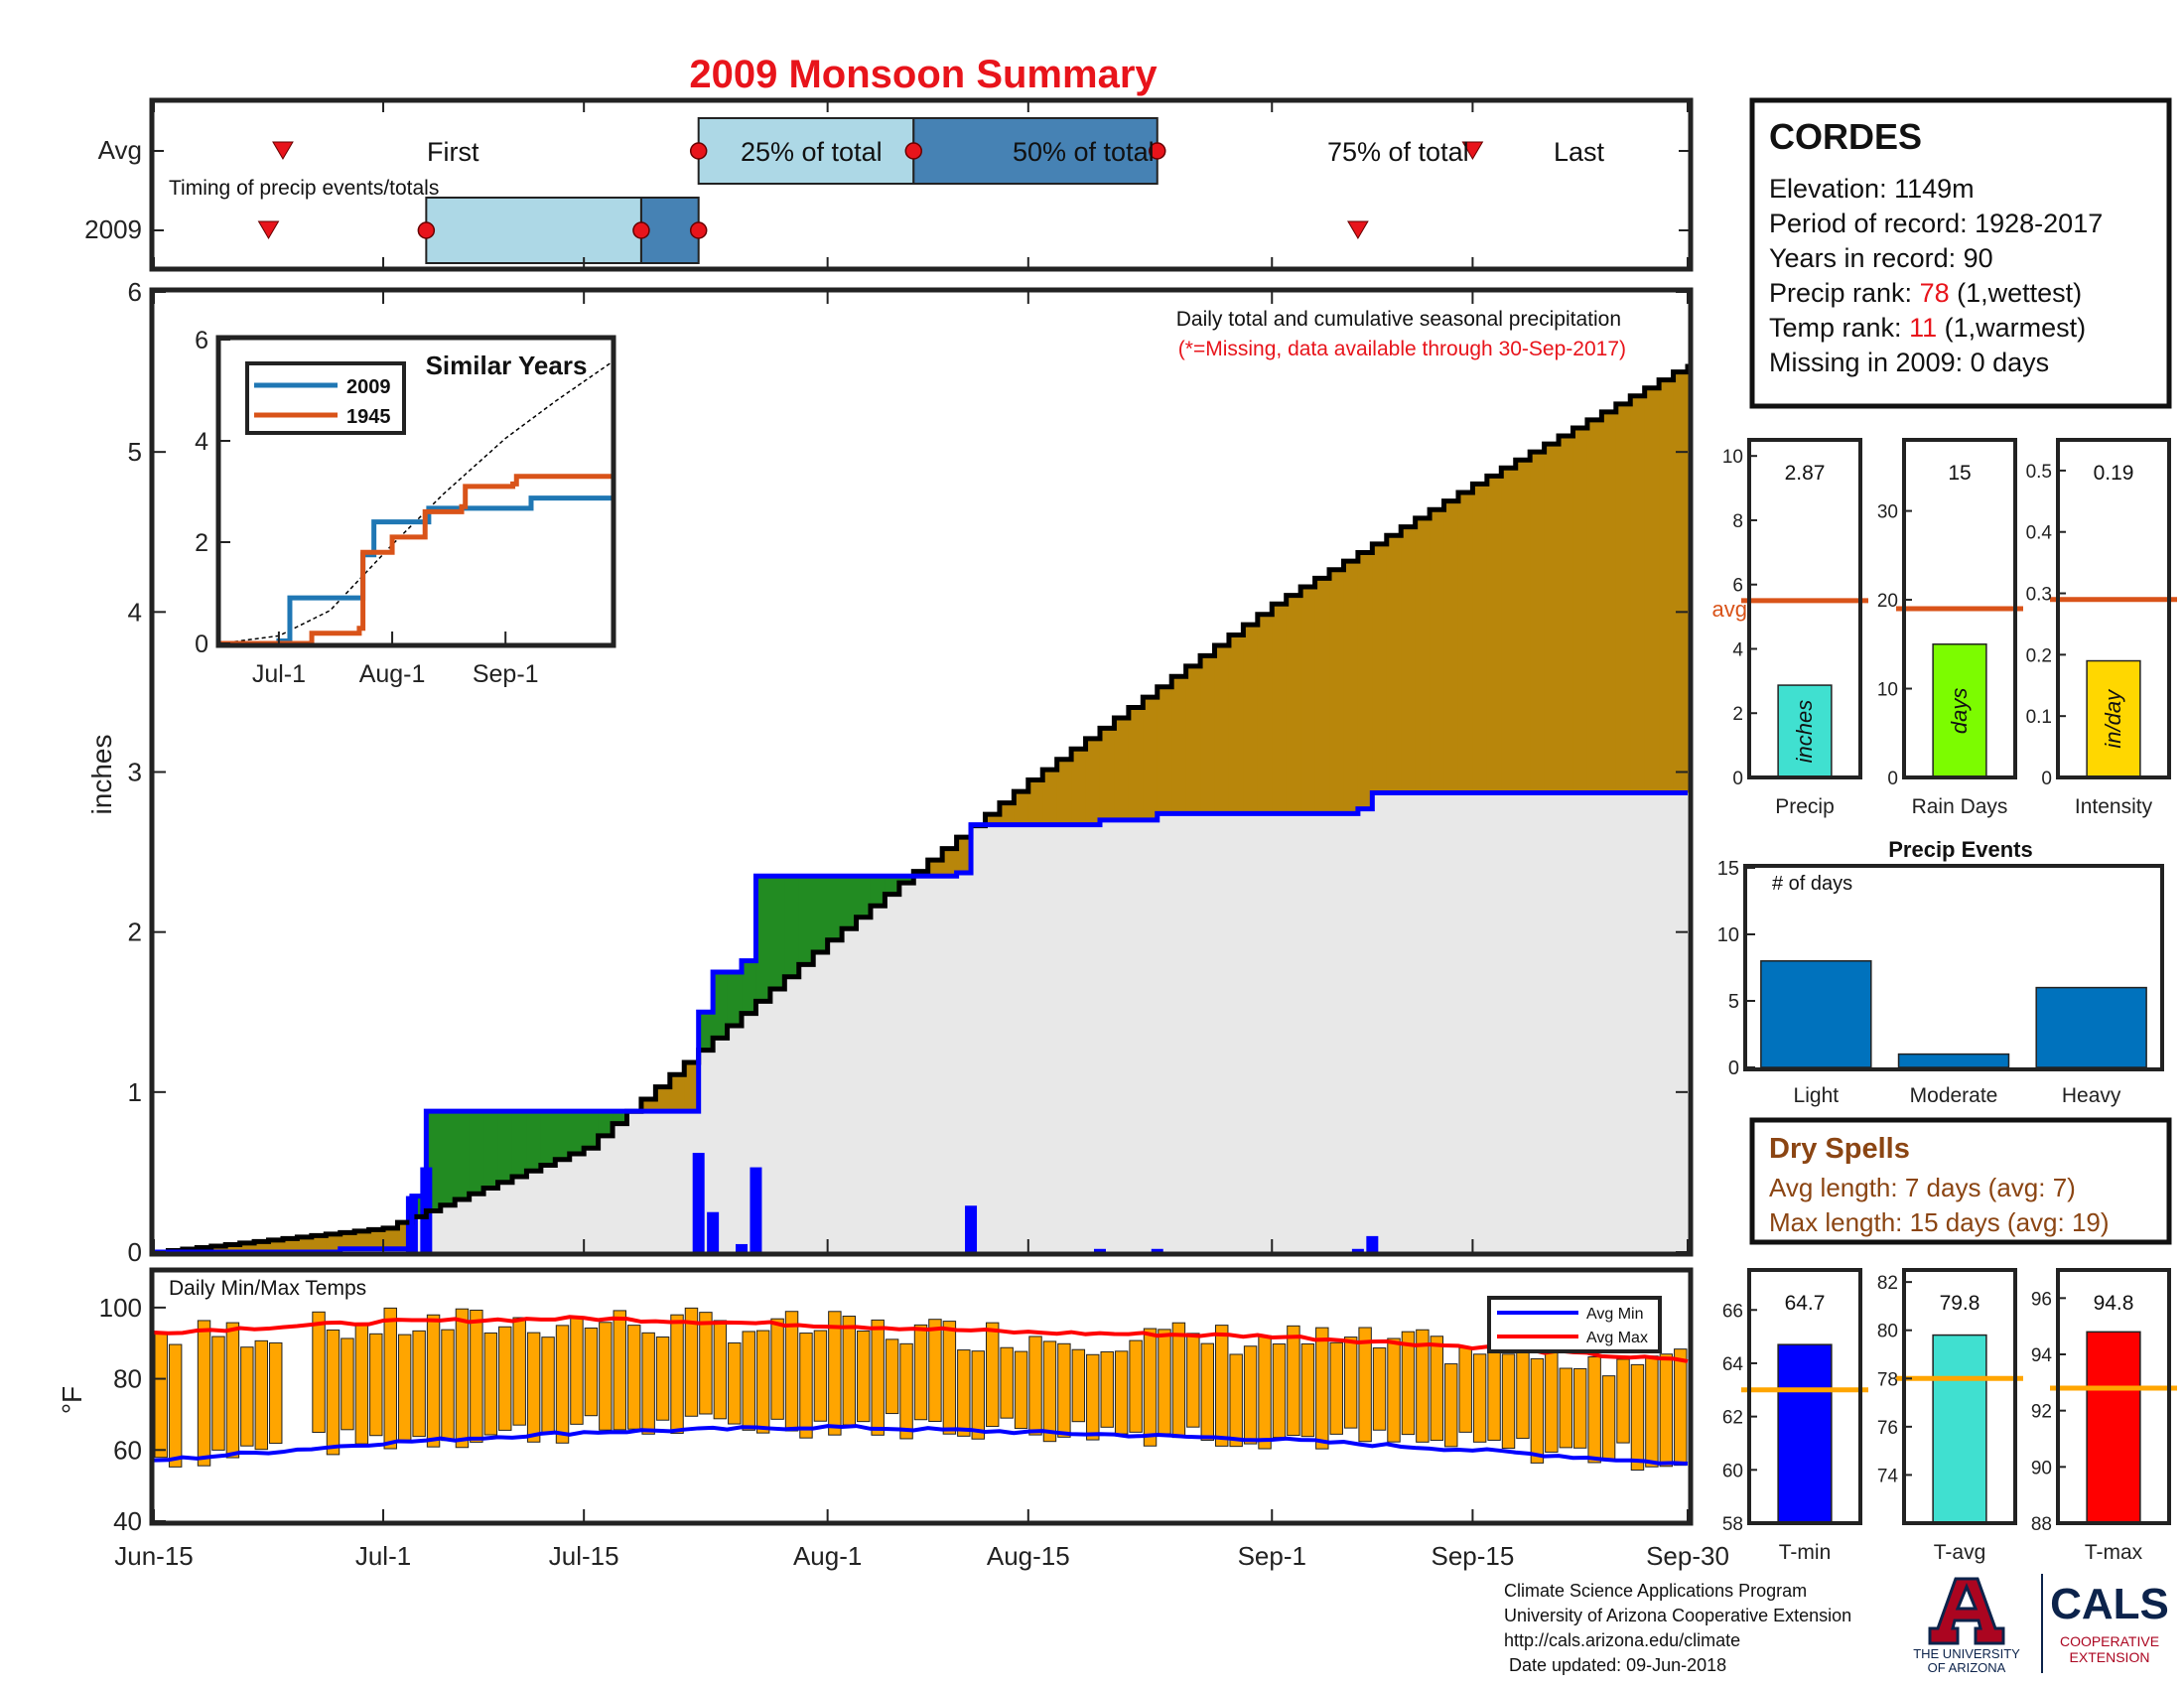 Image resolution: width=2184 pixels, height=1688 pixels. What do you see at coordinates (827, 1556) in the screenshot?
I see `date-axis-tick-label: Aug-1` at bounding box center [827, 1556].